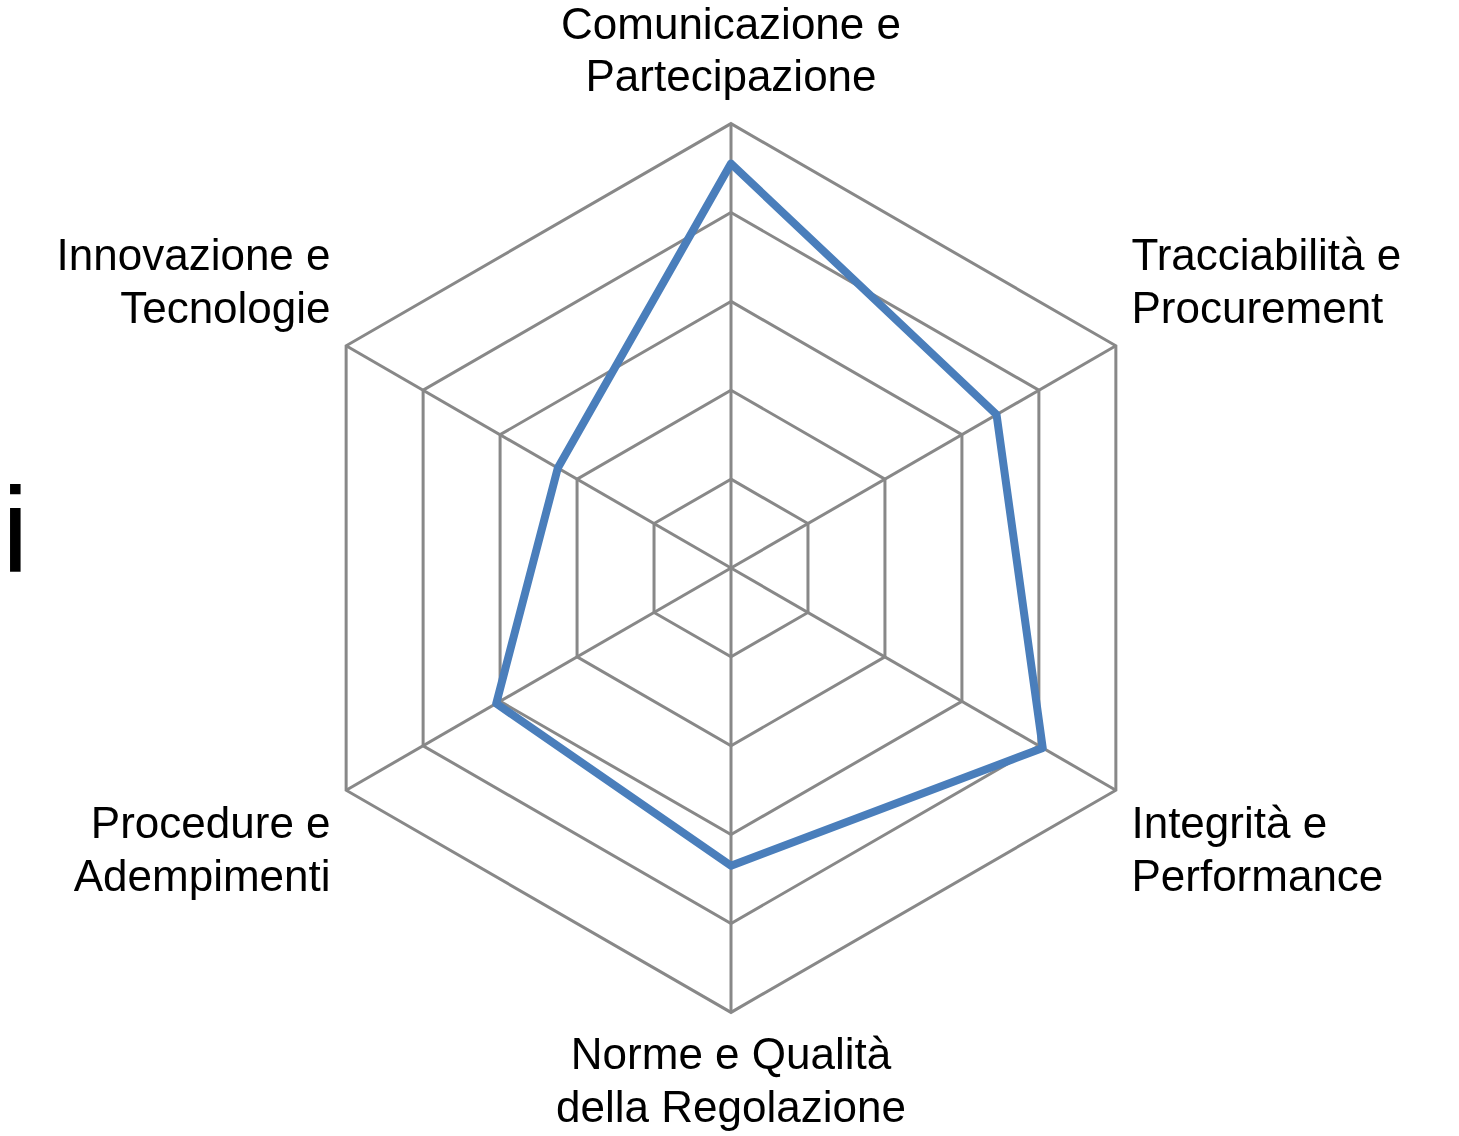 This screenshot has height=1136, width=1459. I want to click on spoke-label: Norme e Qualità della Regolazione, so click(731, 1079).